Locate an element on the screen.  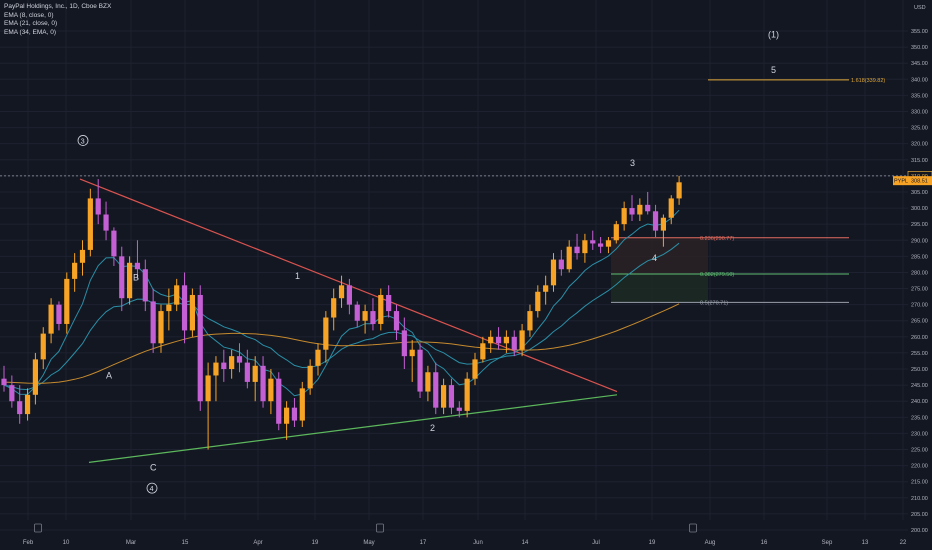
event-marker-earnings-jul is located at coordinates (693, 528).